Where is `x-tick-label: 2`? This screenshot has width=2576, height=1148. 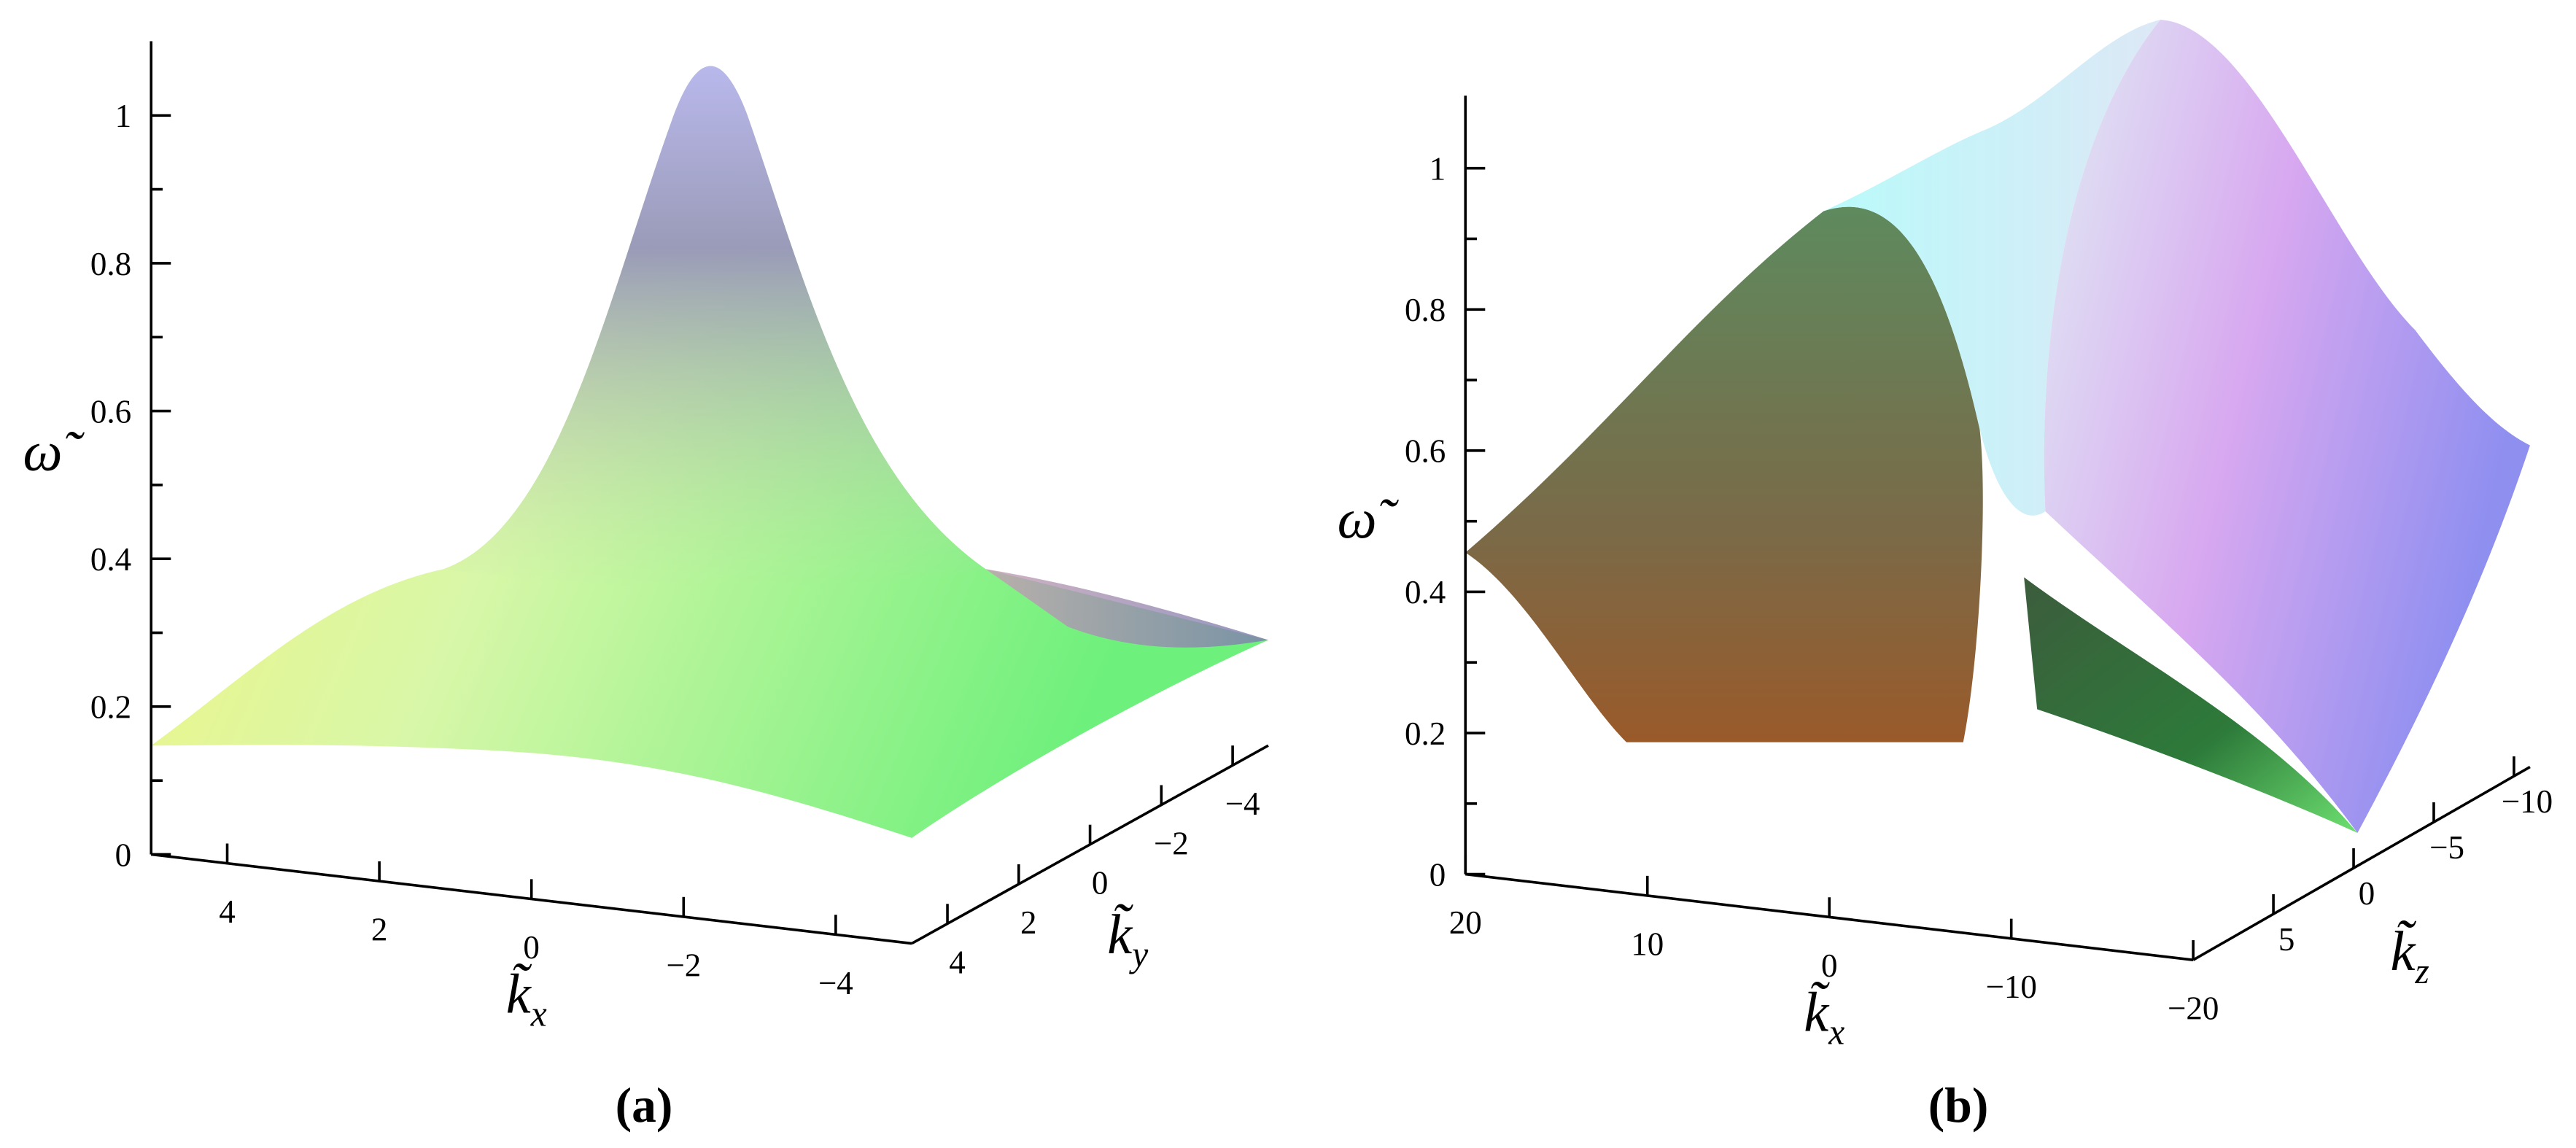 x-tick-label: 2 is located at coordinates (380, 929).